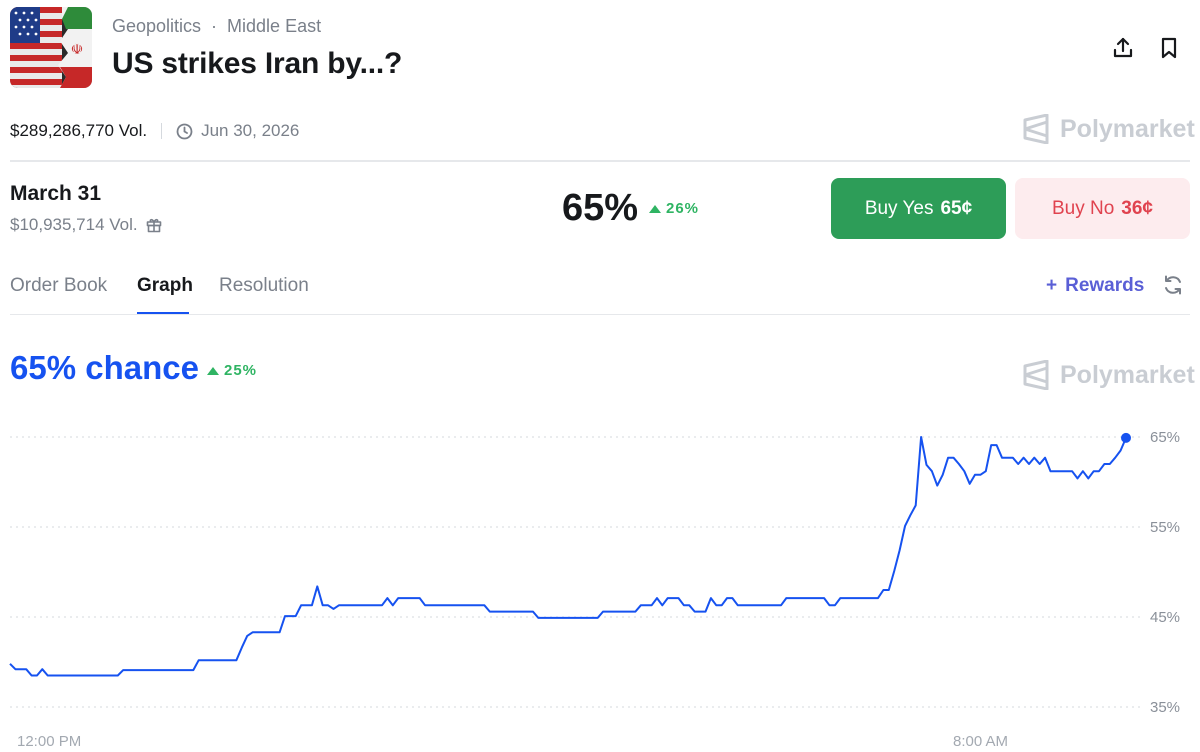  What do you see at coordinates (980, 741) in the screenshot?
I see `x-tick-label: 8:00 AM` at bounding box center [980, 741].